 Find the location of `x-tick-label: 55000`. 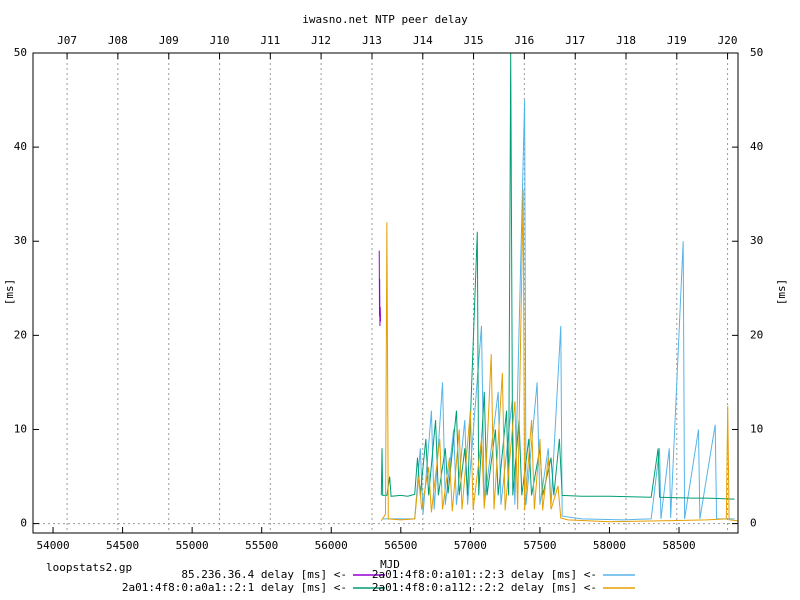

x-tick-label: 55000 is located at coordinates (192, 545).